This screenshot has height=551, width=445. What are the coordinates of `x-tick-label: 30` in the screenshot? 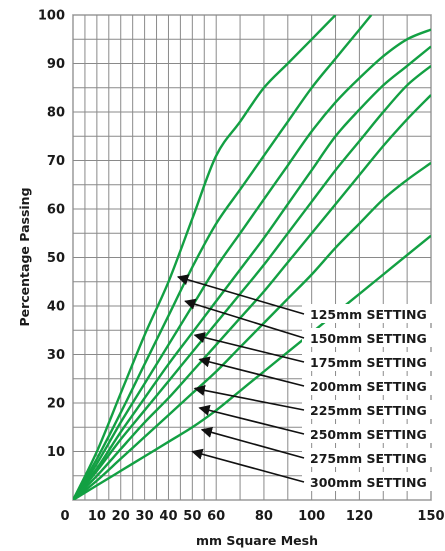 It's located at (145, 516).